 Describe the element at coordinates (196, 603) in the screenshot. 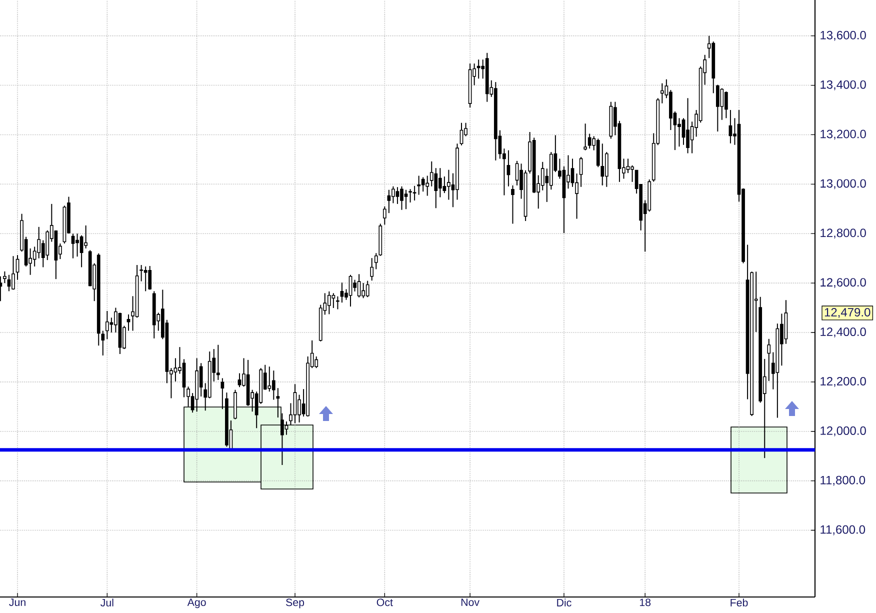

I see `x-tick-label: Ago` at that location.